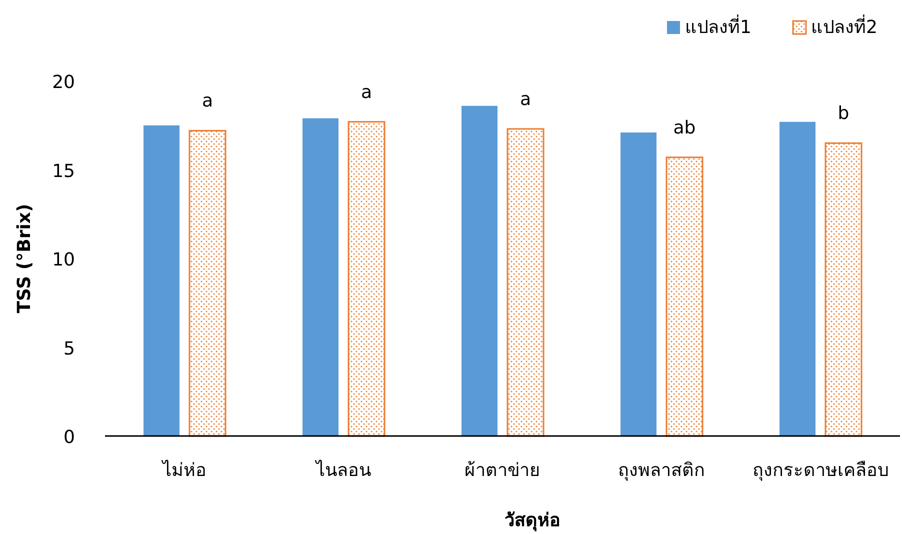 The height and width of the screenshot is (534, 902). What do you see at coordinates (844, 26) in the screenshot?
I see `legend-label: แปลงที่2` at bounding box center [844, 26].